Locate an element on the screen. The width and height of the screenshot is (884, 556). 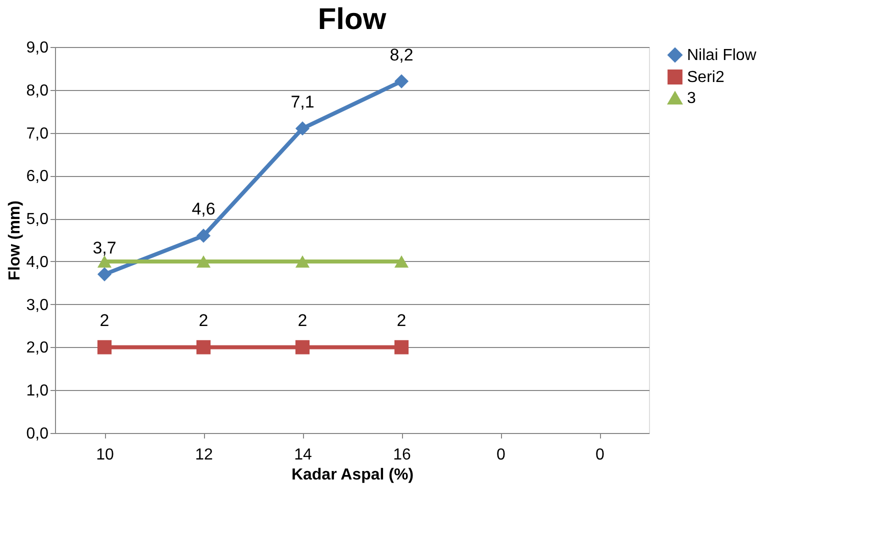
y-tick-label: 9,0 is located at coordinates (37, 48).